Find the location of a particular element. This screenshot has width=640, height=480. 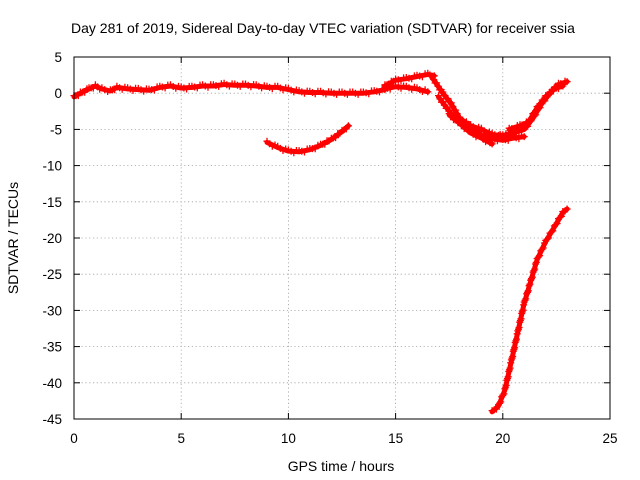

y-tick-label: -20 is located at coordinates (52, 238).